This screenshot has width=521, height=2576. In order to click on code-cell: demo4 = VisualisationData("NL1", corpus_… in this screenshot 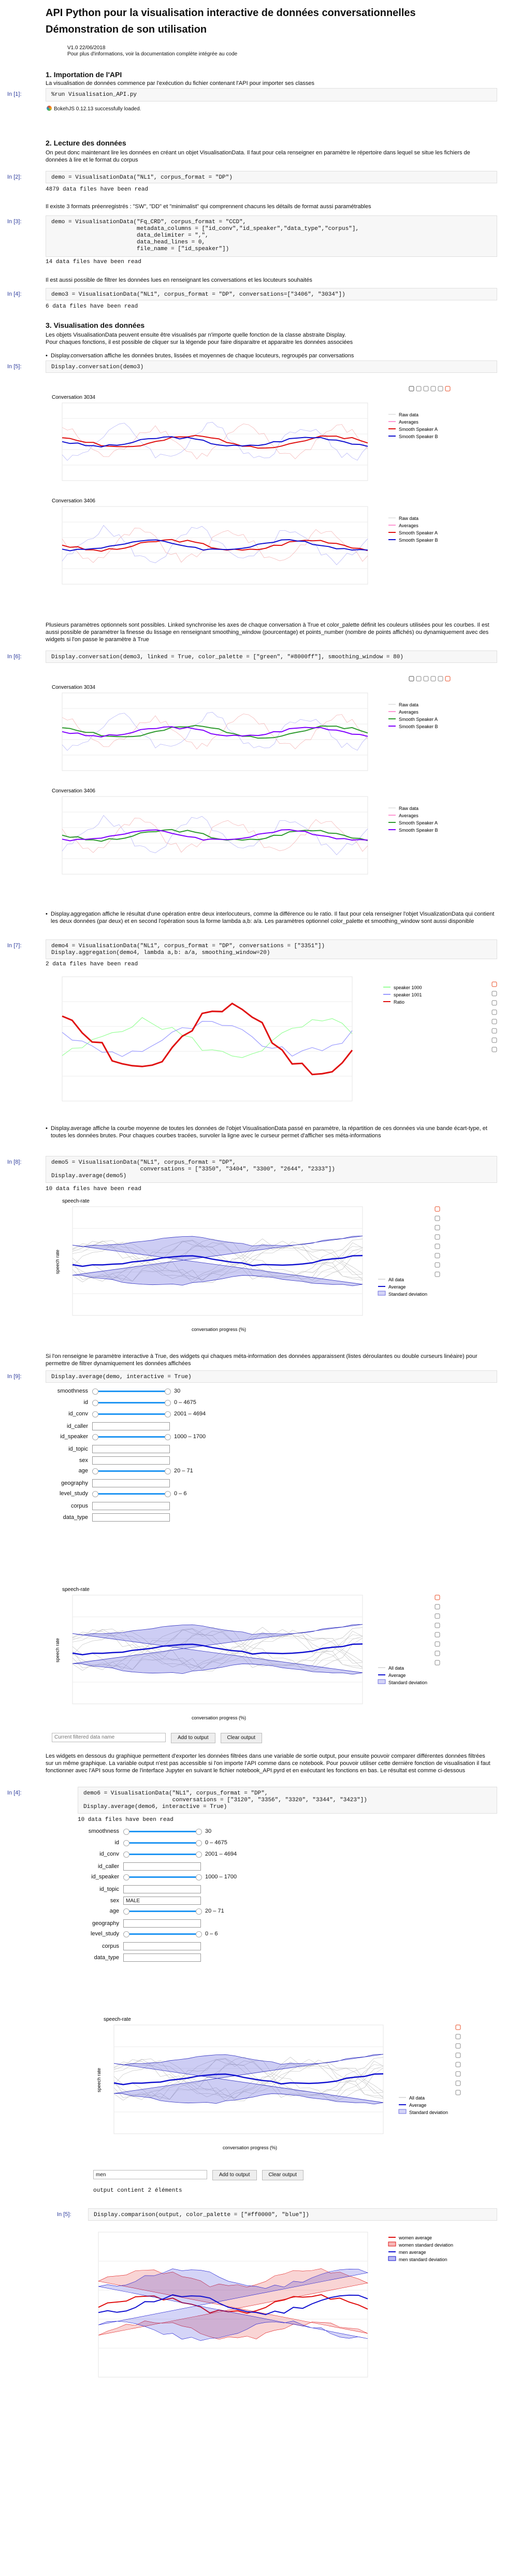, I will do `click(272, 949)`.